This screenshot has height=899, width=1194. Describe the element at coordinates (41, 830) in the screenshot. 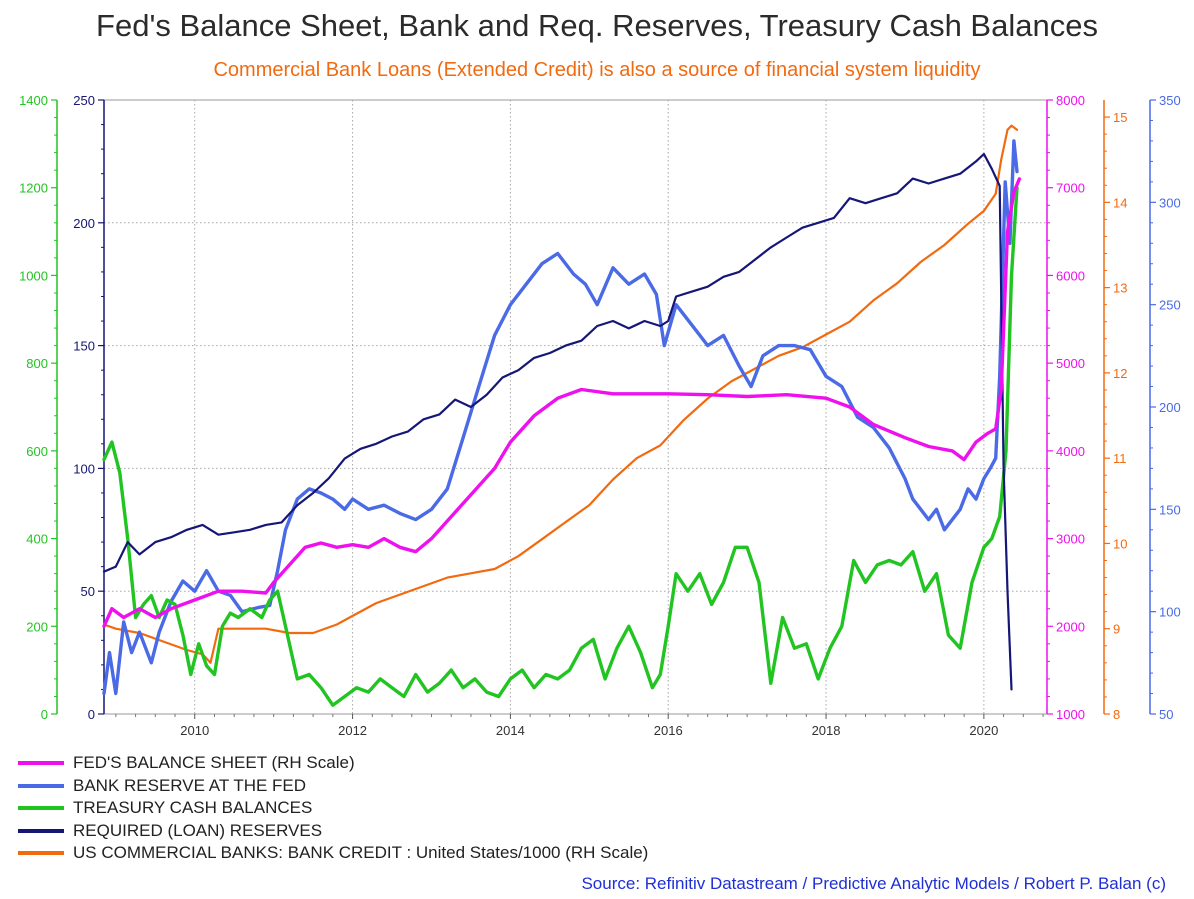

I see `legend-swatch-required-reserves` at that location.